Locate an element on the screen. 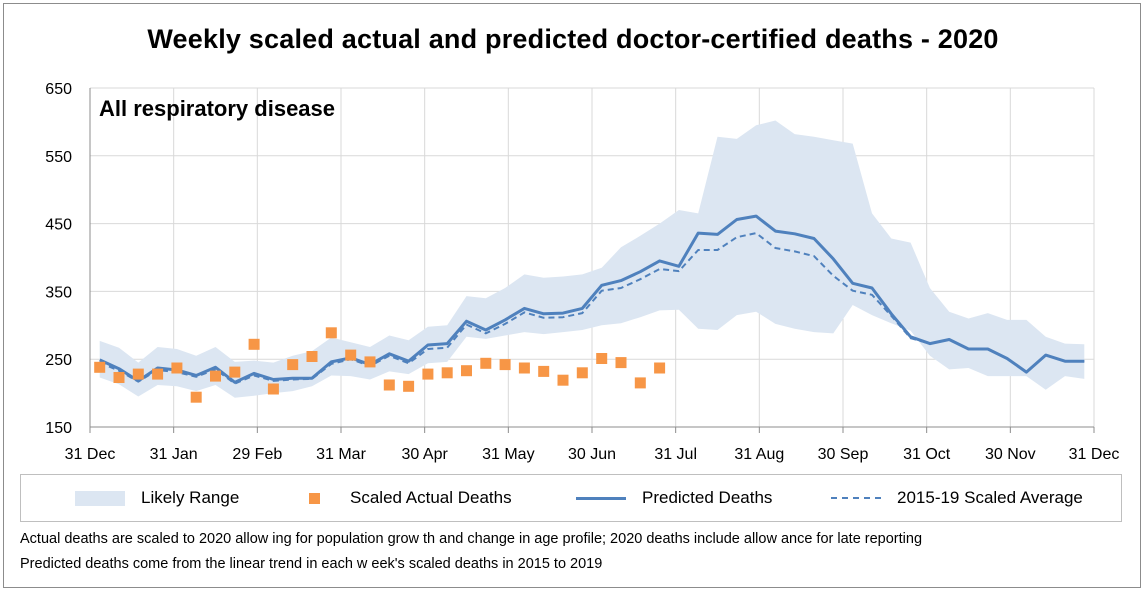 The width and height of the screenshot is (1146, 593). x-tick-label: 31 Aug is located at coordinates (759, 454).